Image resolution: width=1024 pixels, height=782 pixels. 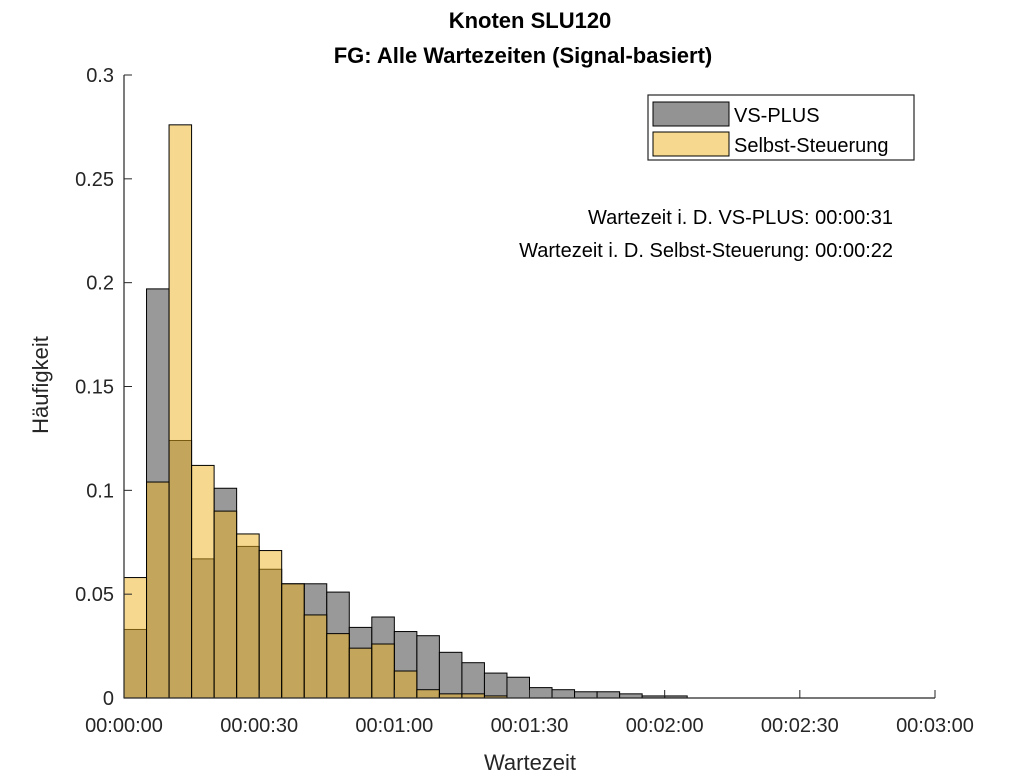 What do you see at coordinates (691, 144) in the screenshot?
I see `legend-swatch-selbst-steuerung` at bounding box center [691, 144].